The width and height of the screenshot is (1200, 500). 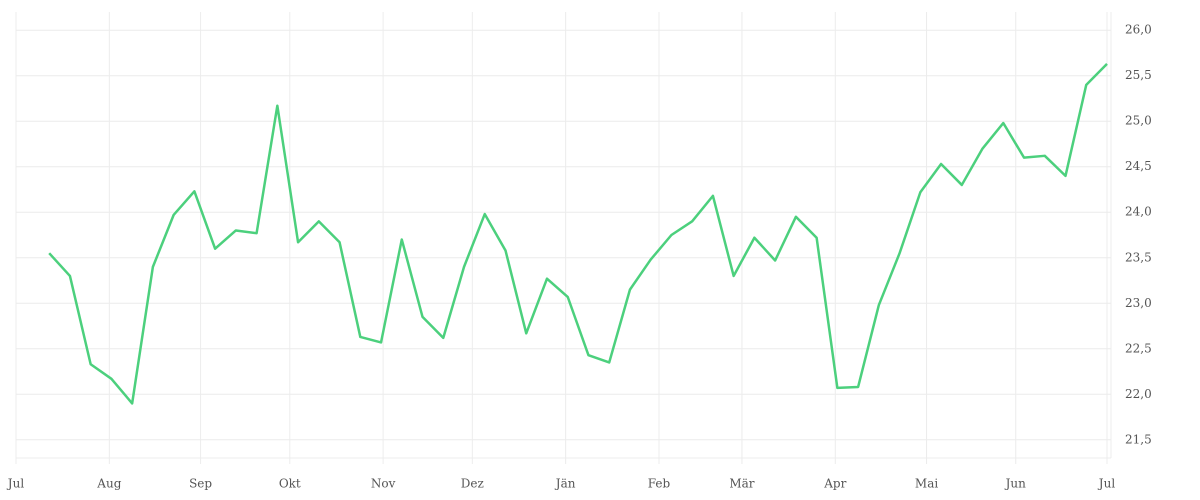 I want to click on x-tick-label: Okt, so click(x=290, y=484).